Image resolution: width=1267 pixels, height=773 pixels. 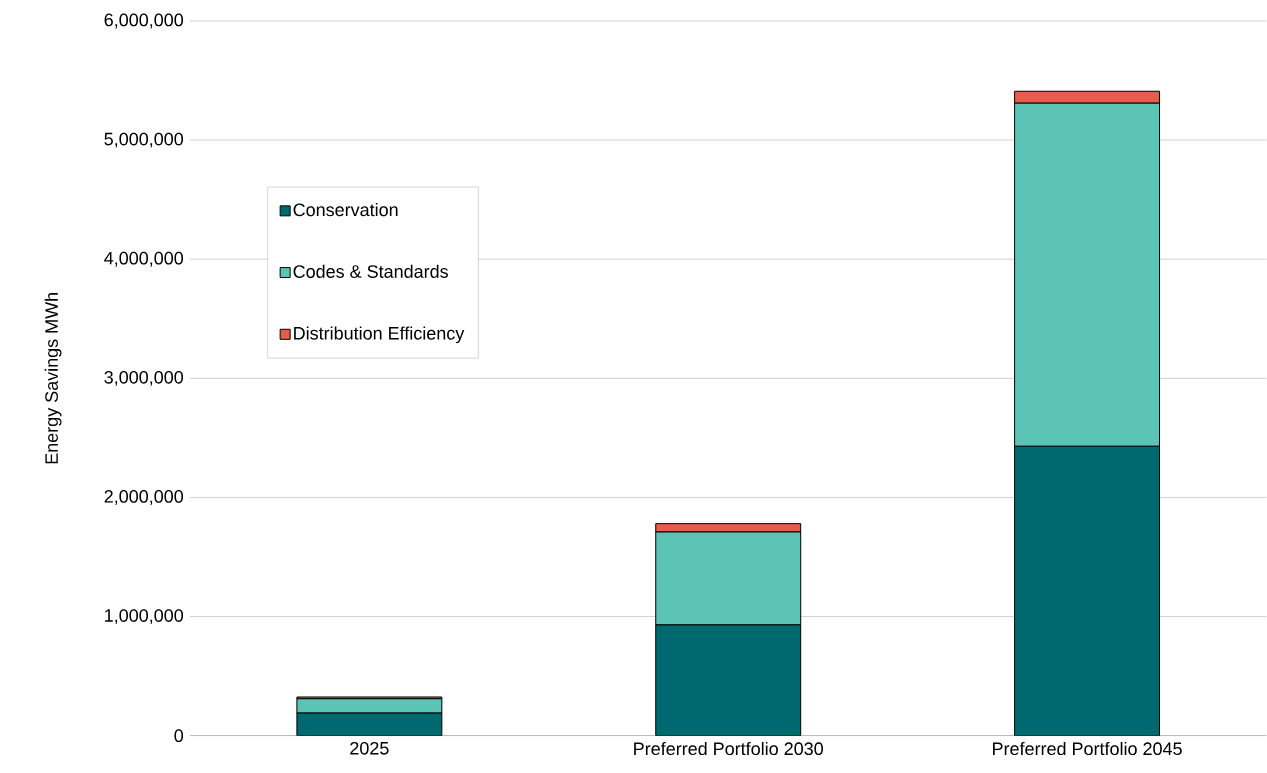 I want to click on legend-label: Distribution Efficiency, so click(x=379, y=335).